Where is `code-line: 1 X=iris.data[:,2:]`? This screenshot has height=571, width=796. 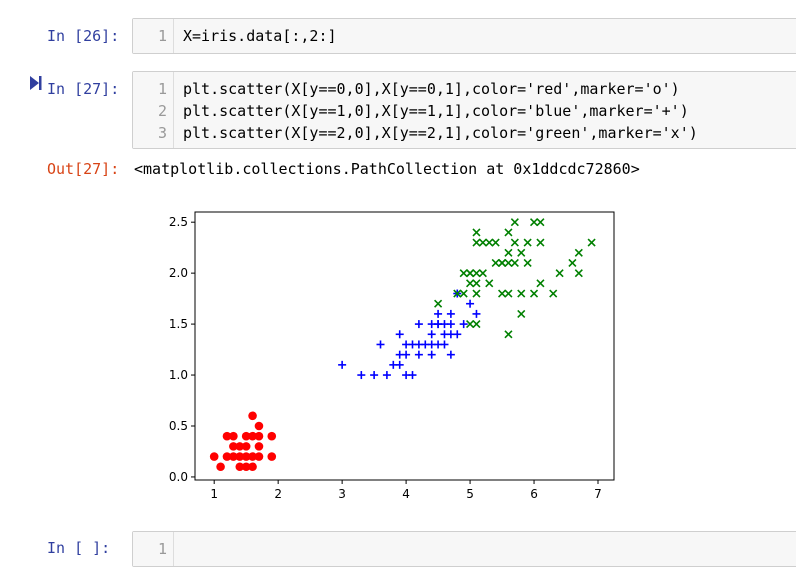 code-line: 1 X=iris.data[:,2:] is located at coordinates (463, 36).